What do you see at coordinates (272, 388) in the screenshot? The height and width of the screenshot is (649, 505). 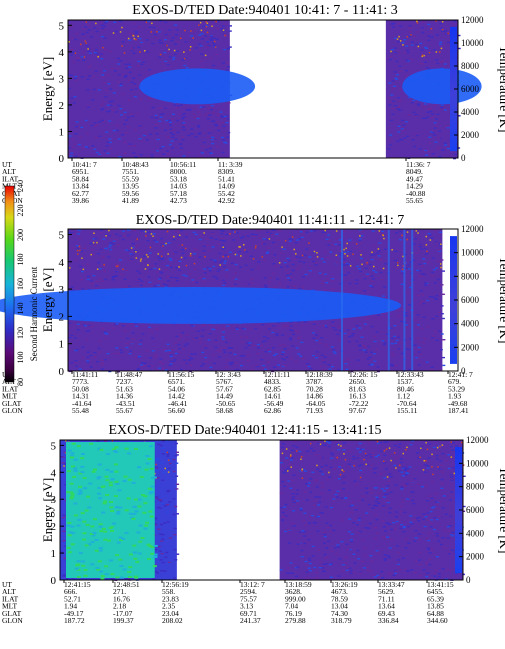 I see `table-cell: 62.85` at bounding box center [272, 388].